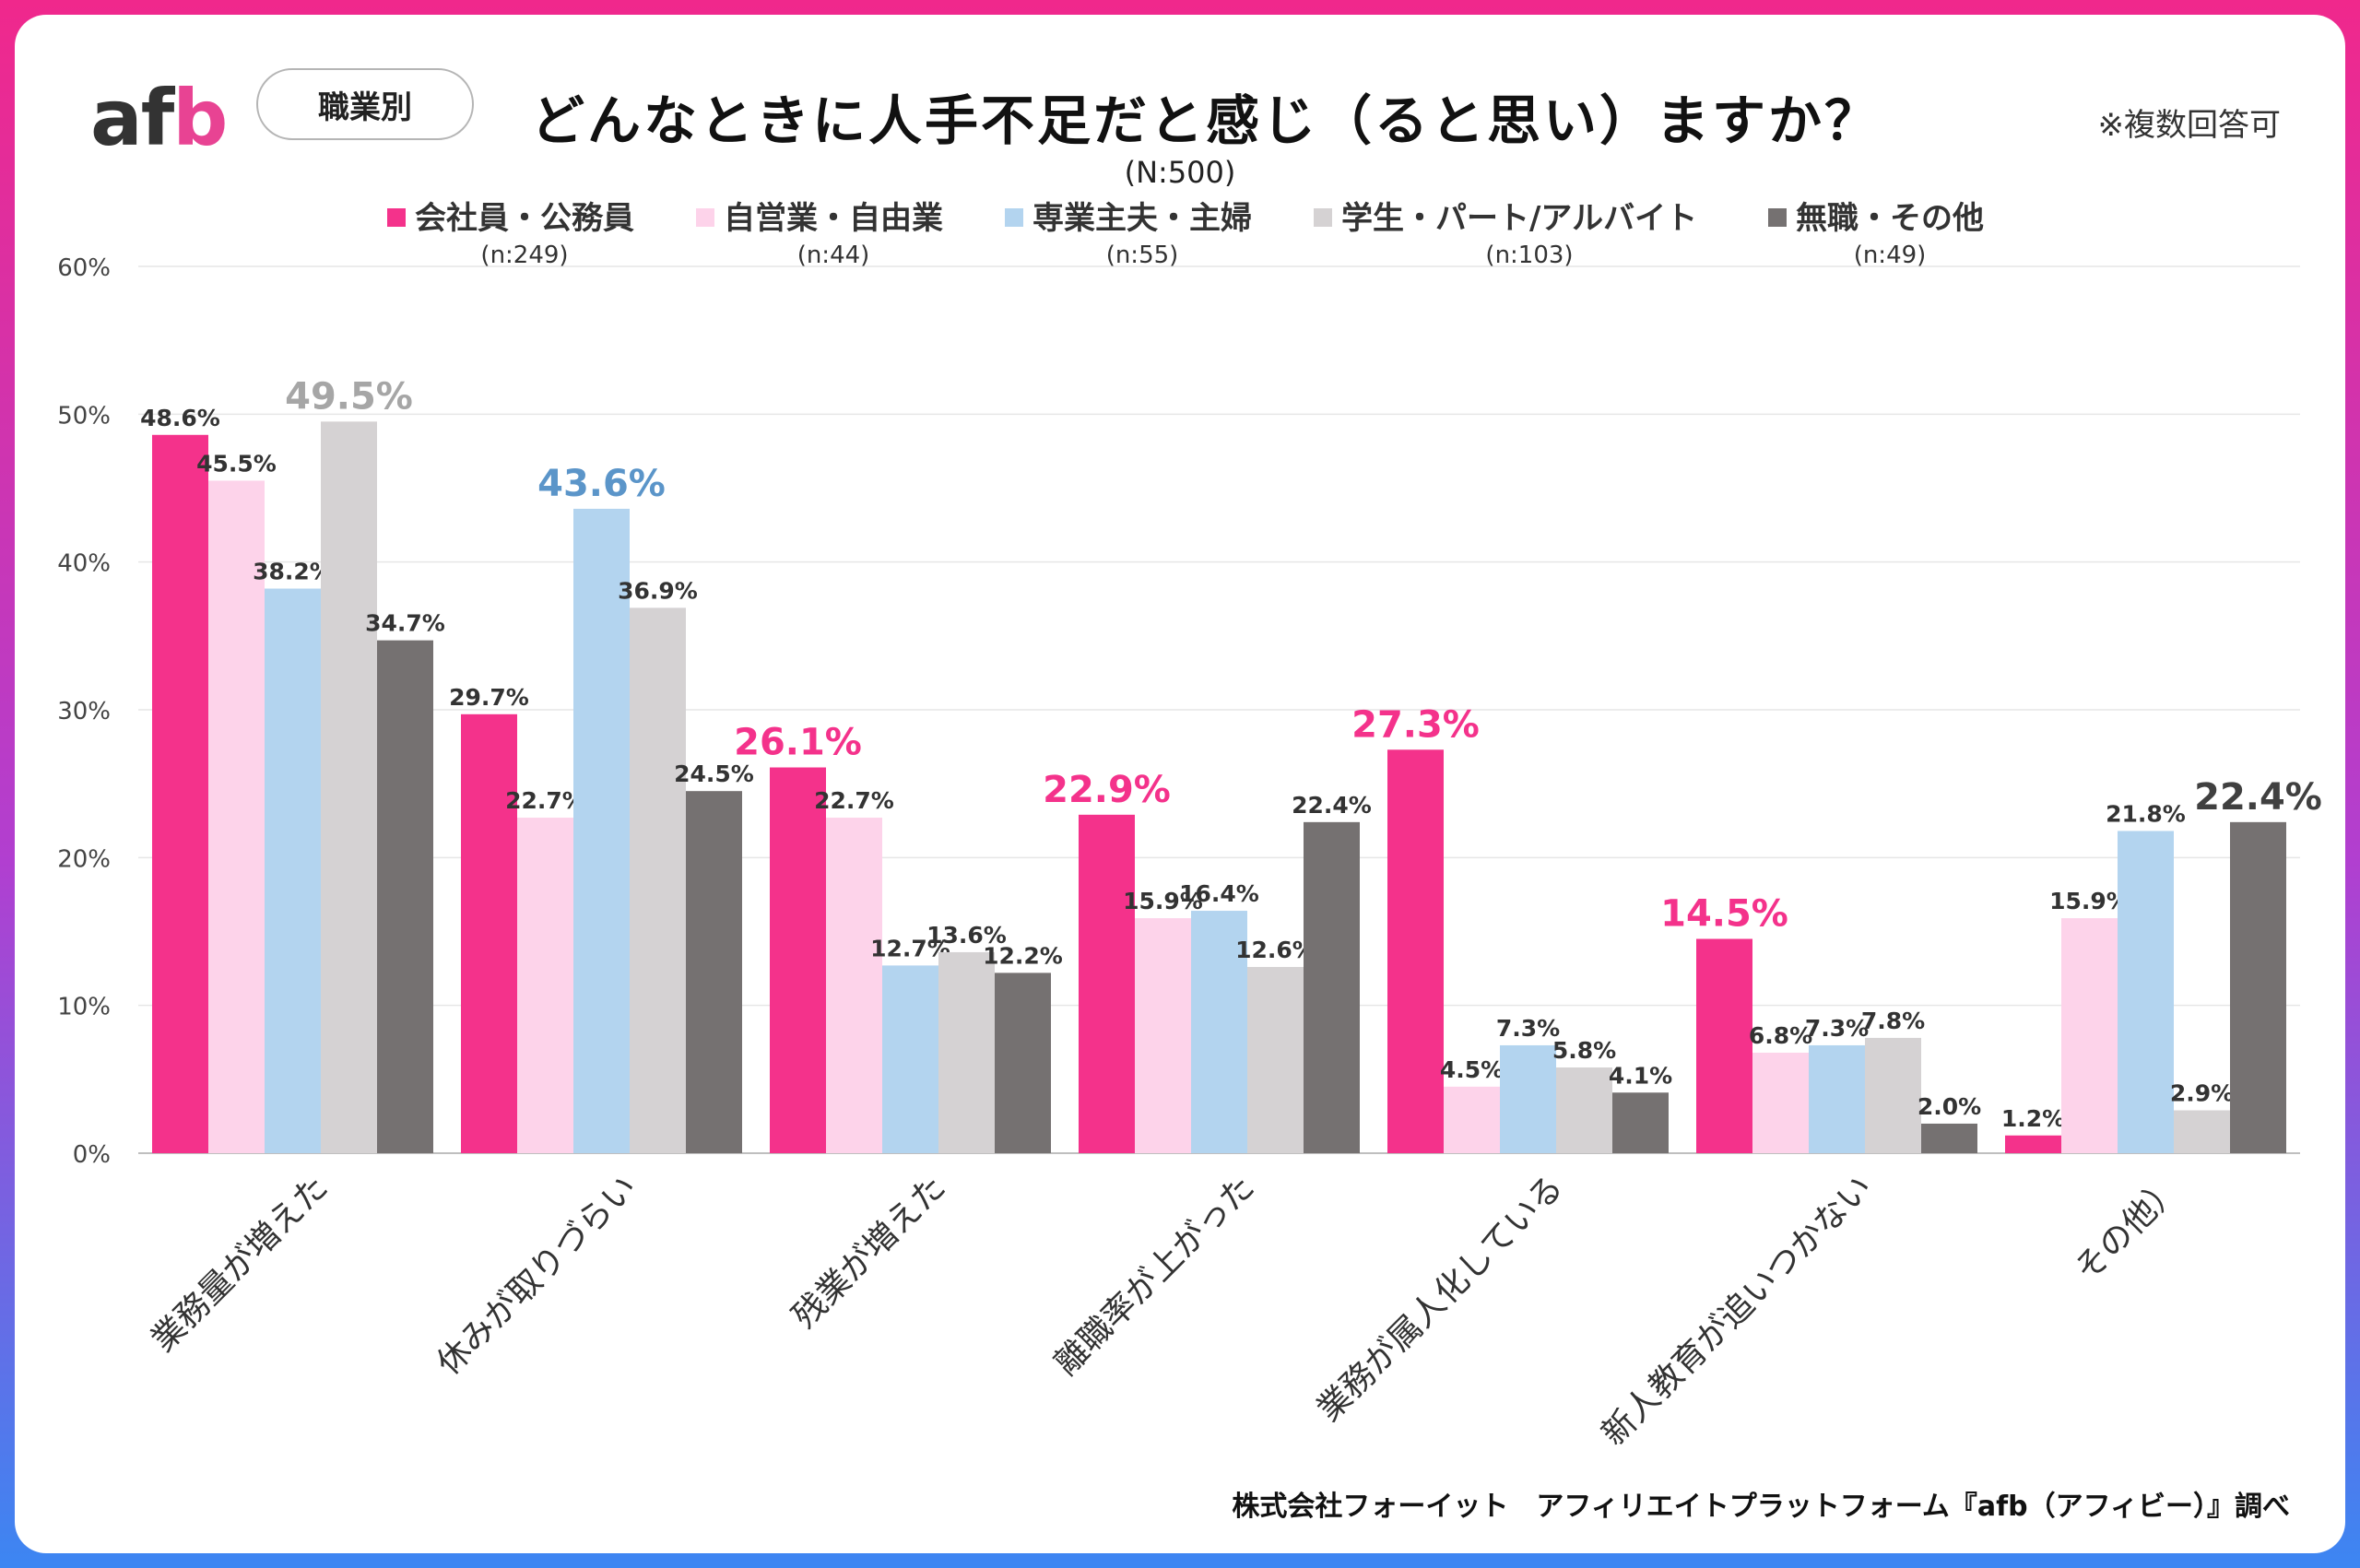 Image resolution: width=2360 pixels, height=1568 pixels. Describe the element at coordinates (84, 564) in the screenshot. I see `y-tick-label: 40%` at that location.